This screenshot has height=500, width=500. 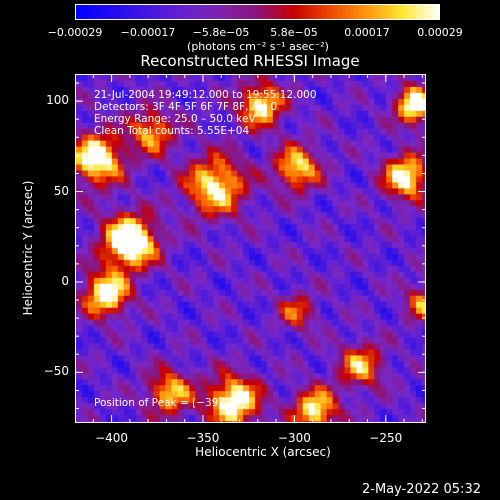 I want to click on info-energy-range: Energy Range: 25.0 – 50.0 keV, so click(x=175, y=119).